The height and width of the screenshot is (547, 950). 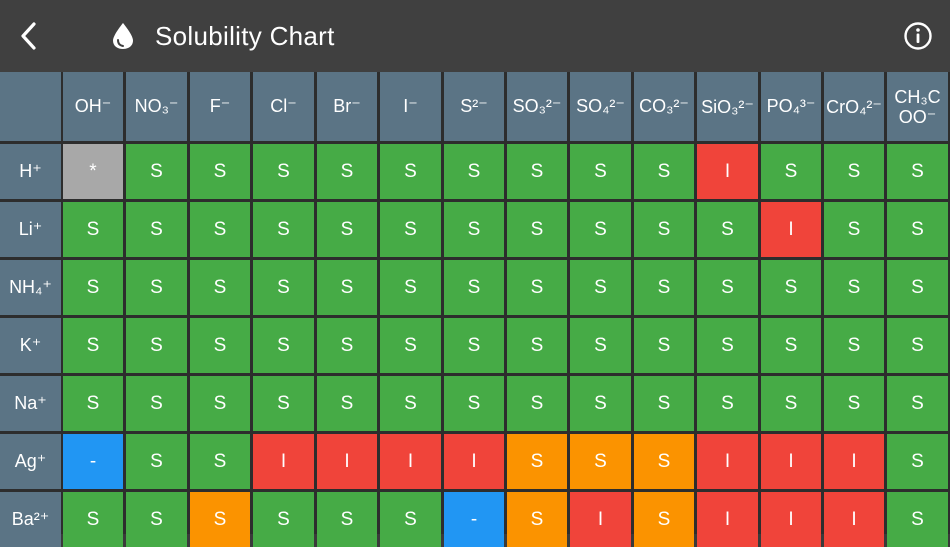 What do you see at coordinates (30, 36) in the screenshot?
I see `back-button` at bounding box center [30, 36].